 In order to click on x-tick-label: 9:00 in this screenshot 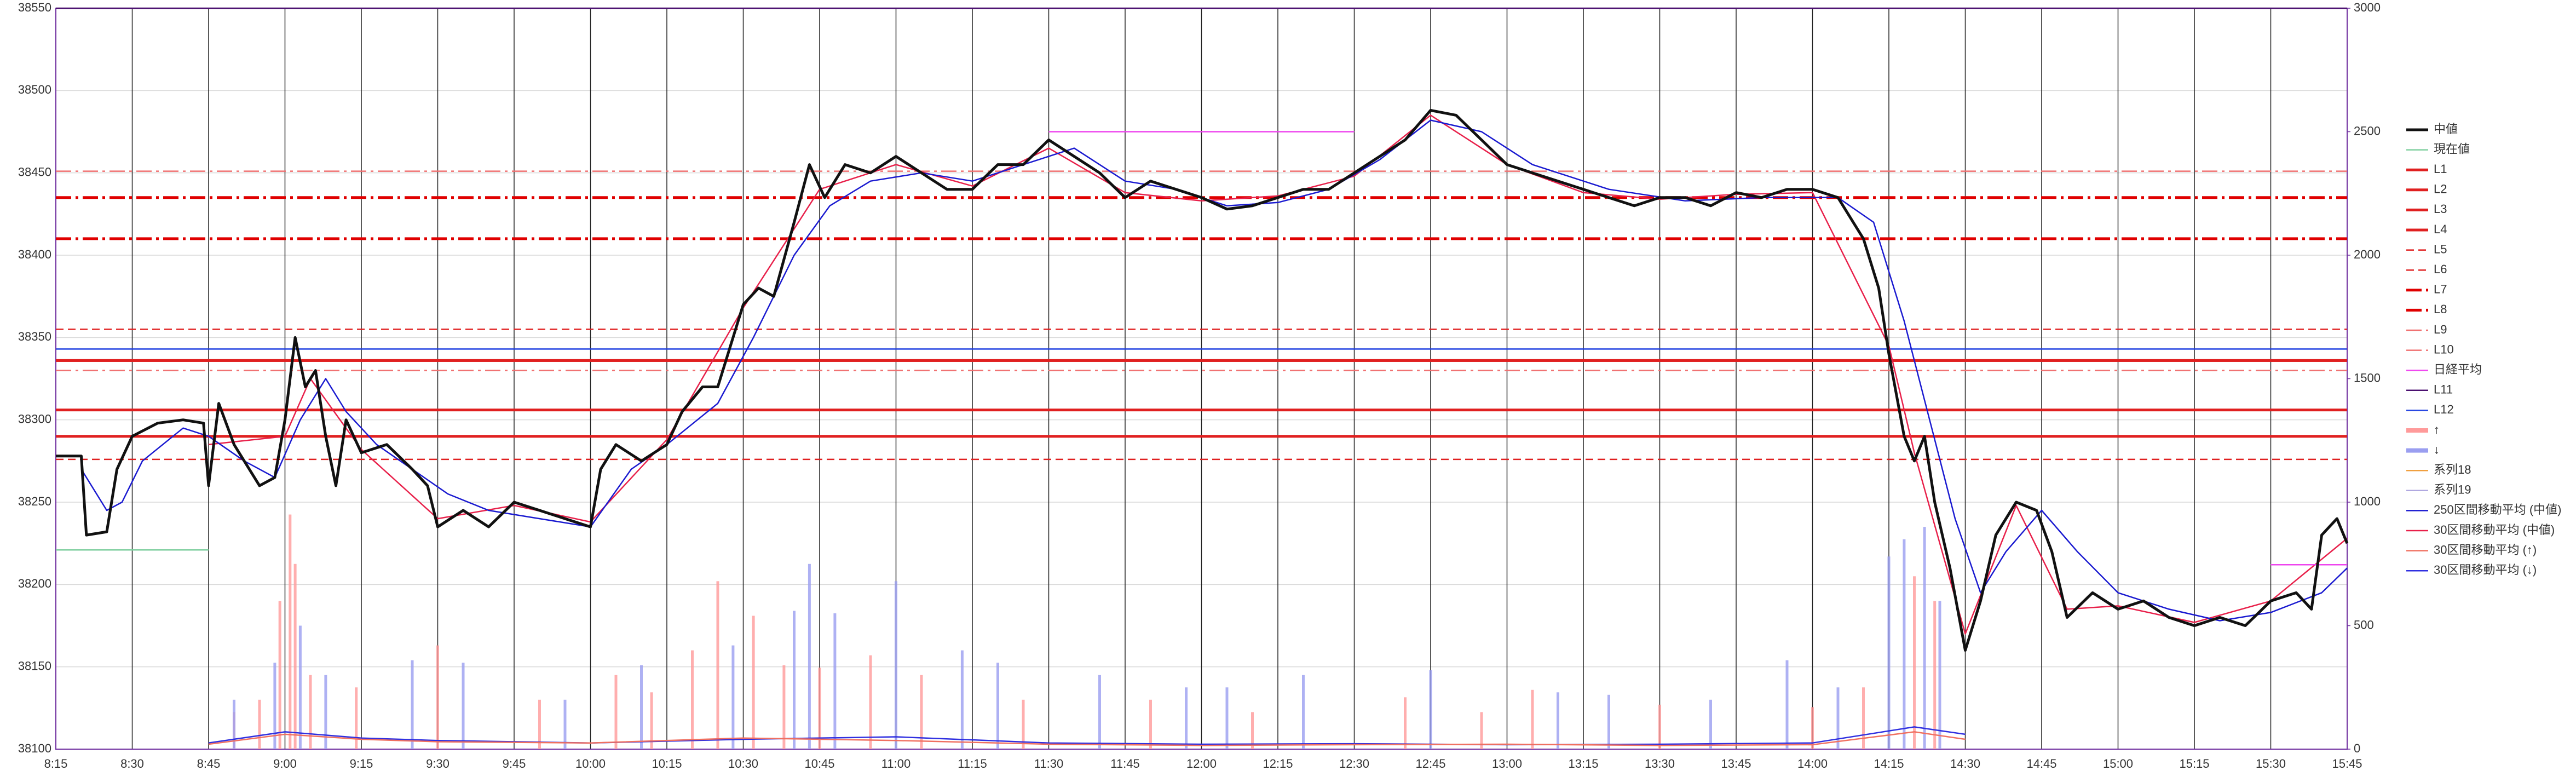, I will do `click(285, 764)`.